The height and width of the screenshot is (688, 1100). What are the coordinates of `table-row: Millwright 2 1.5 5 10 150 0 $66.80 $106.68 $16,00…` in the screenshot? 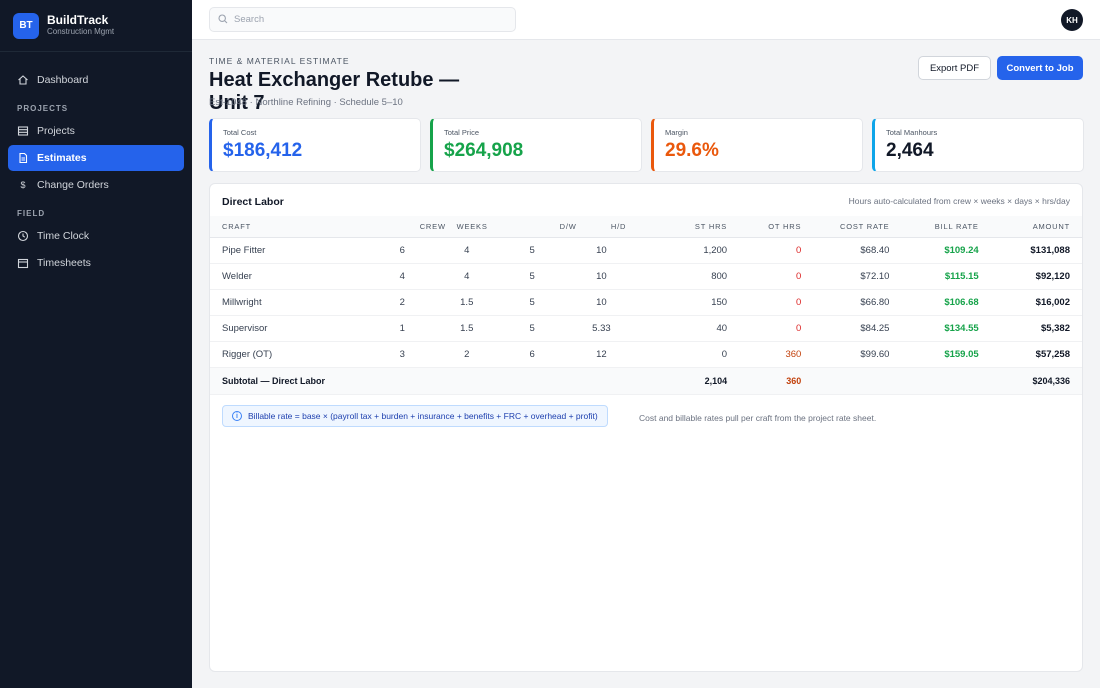 It's located at (646, 302).